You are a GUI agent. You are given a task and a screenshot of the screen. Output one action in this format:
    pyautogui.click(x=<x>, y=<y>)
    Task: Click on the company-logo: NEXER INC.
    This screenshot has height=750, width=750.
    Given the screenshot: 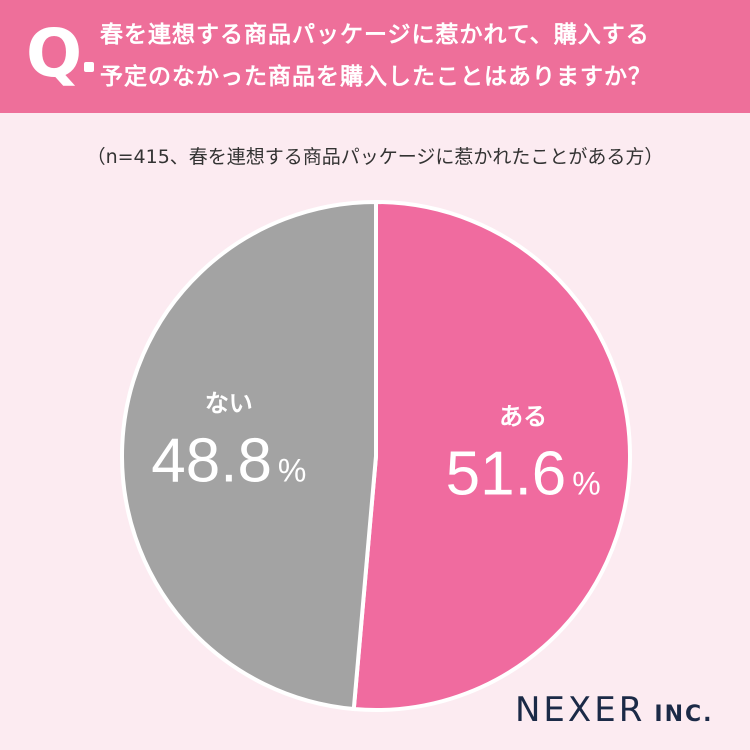 What is the action you would take?
    pyautogui.click(x=614, y=710)
    